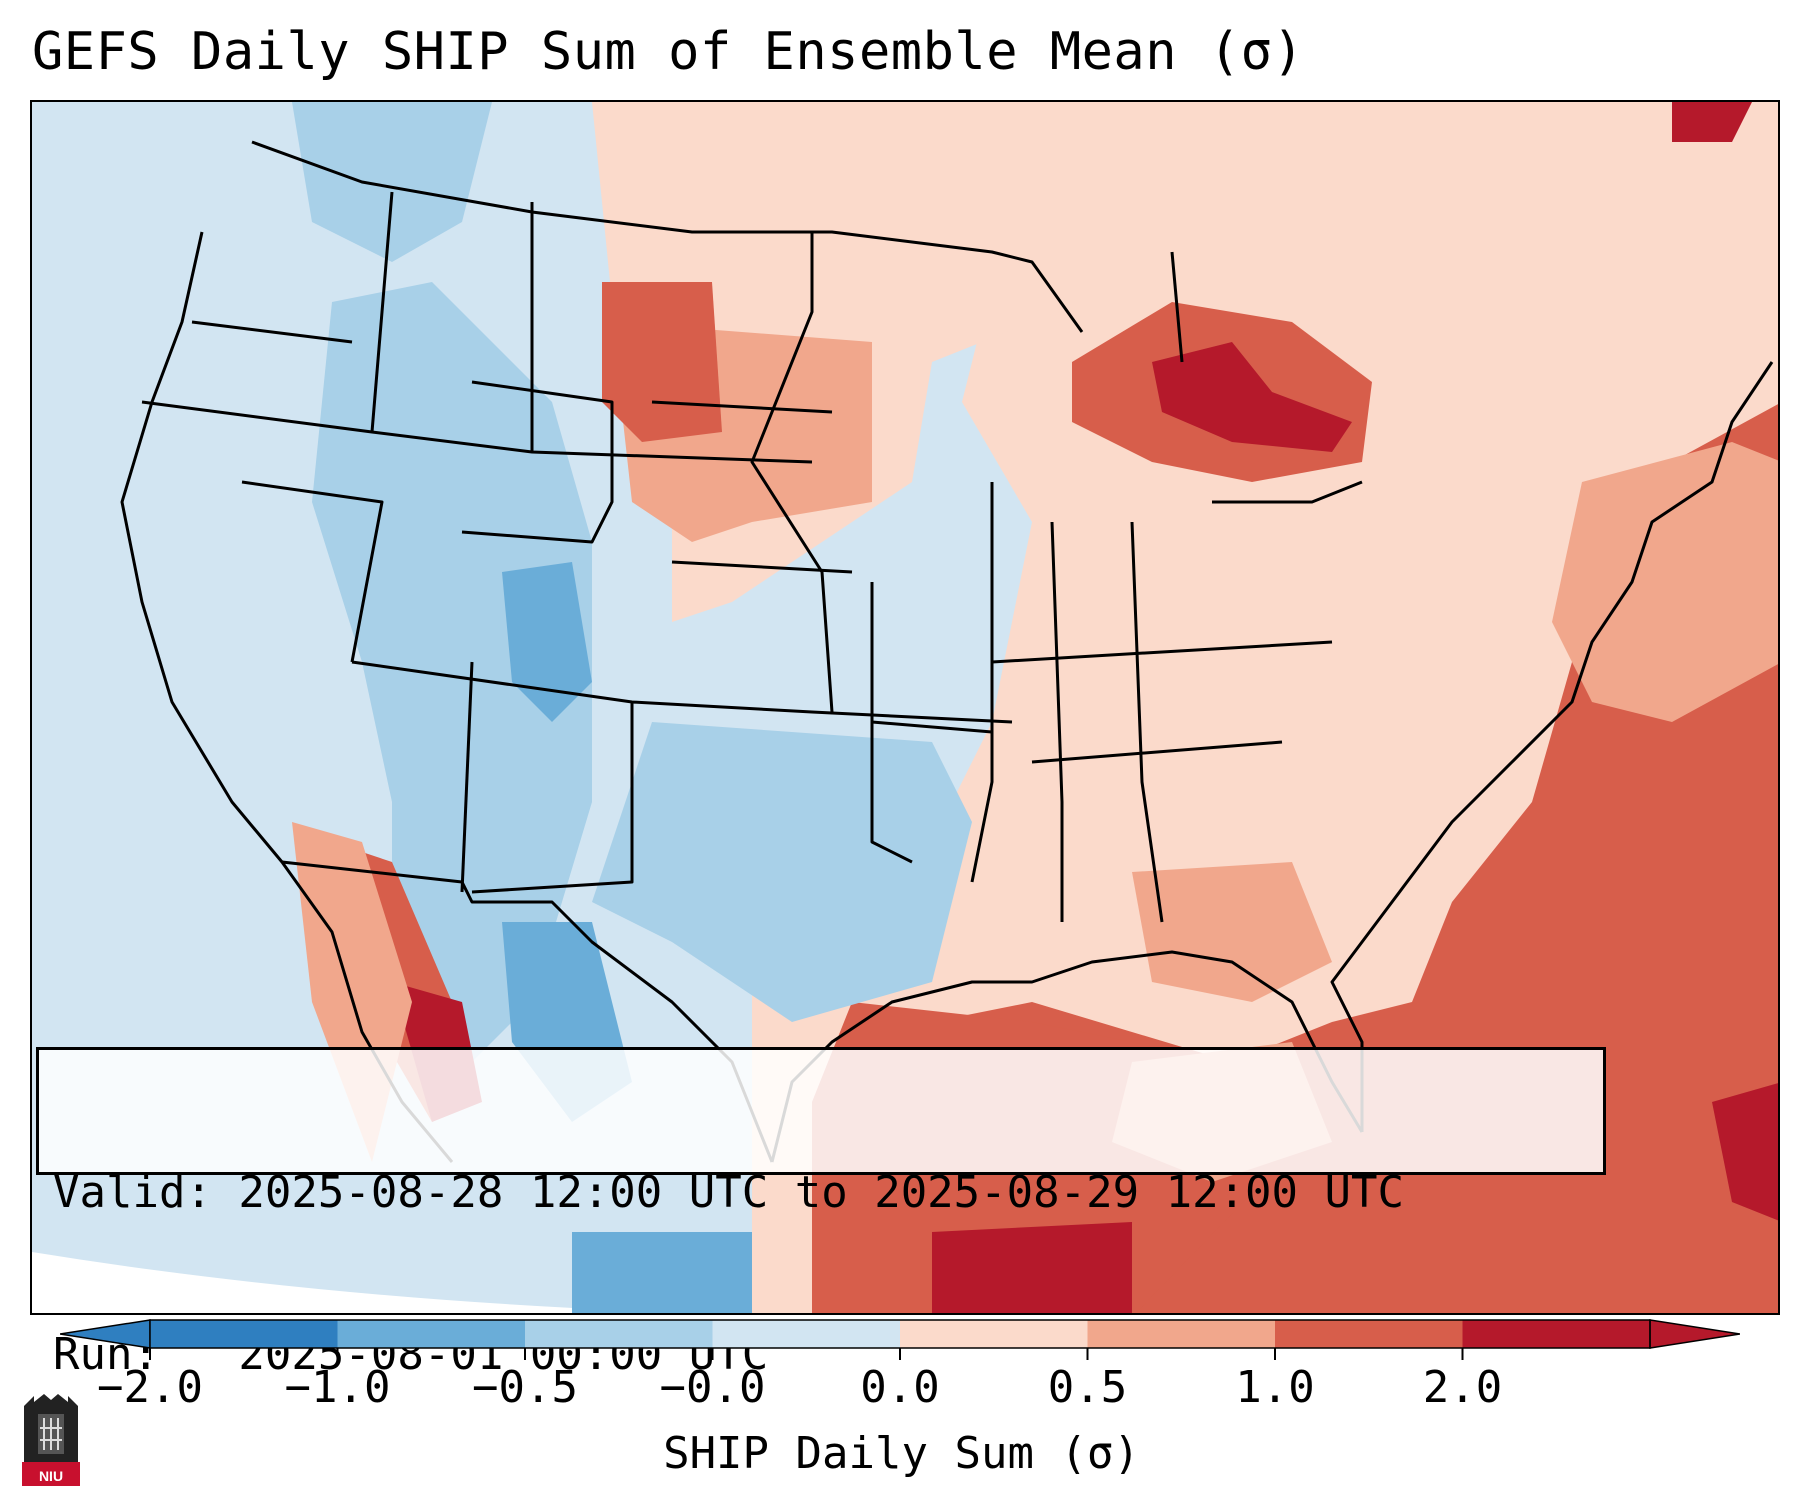 Image resolution: width=1803 pixels, height=1506 pixels. What do you see at coordinates (51, 1440) in the screenshot?
I see `niu-logo` at bounding box center [51, 1440].